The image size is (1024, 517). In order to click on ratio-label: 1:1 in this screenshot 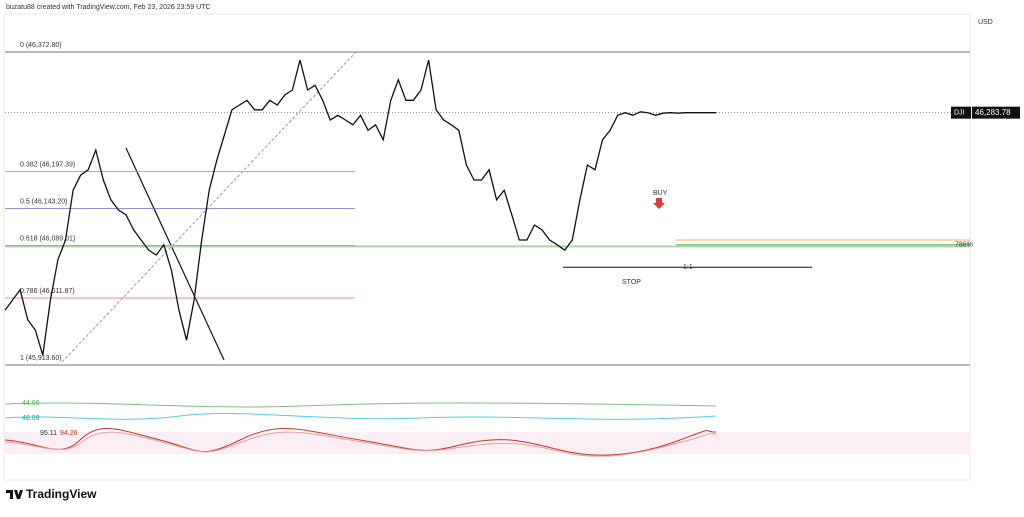, I will do `click(688, 267)`.